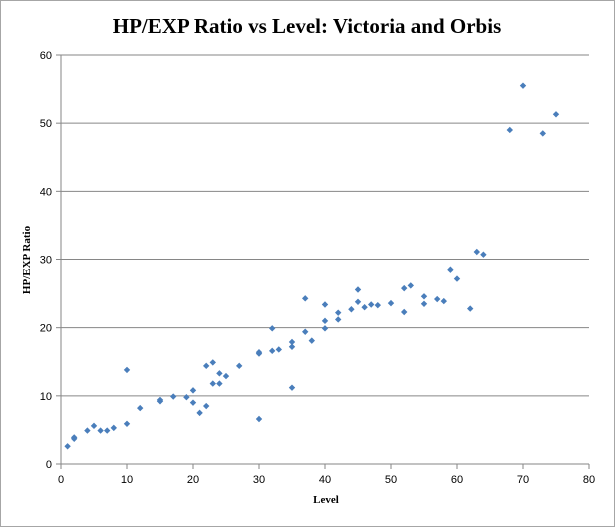  What do you see at coordinates (457, 480) in the screenshot?
I see `x-tick-label: 60` at bounding box center [457, 480].